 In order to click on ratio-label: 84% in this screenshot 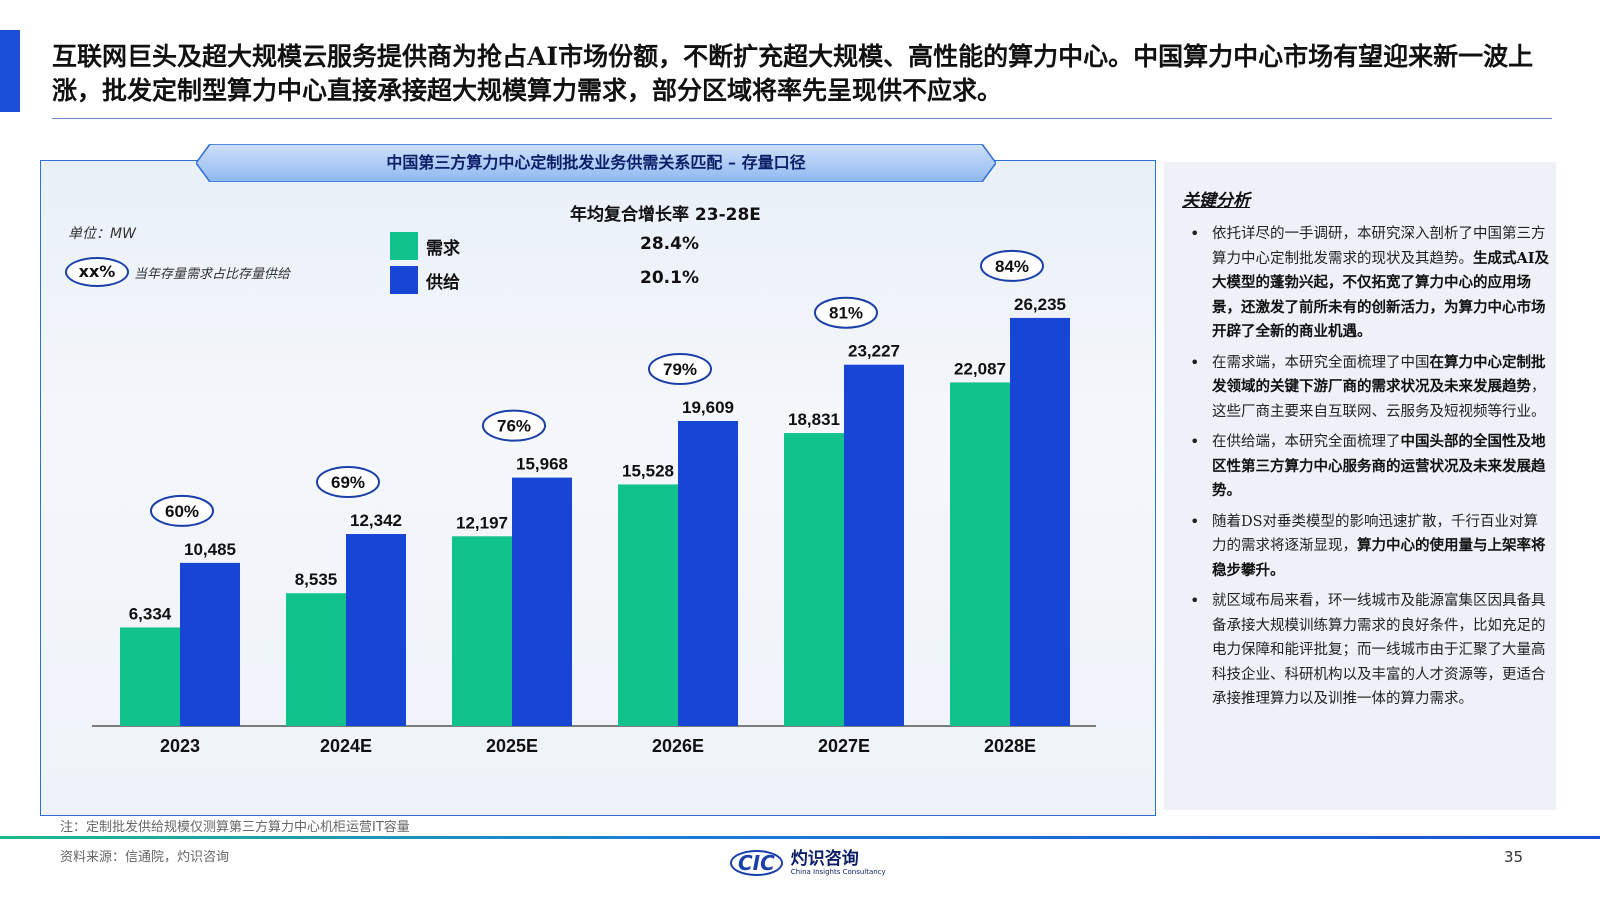, I will do `click(1012, 266)`.